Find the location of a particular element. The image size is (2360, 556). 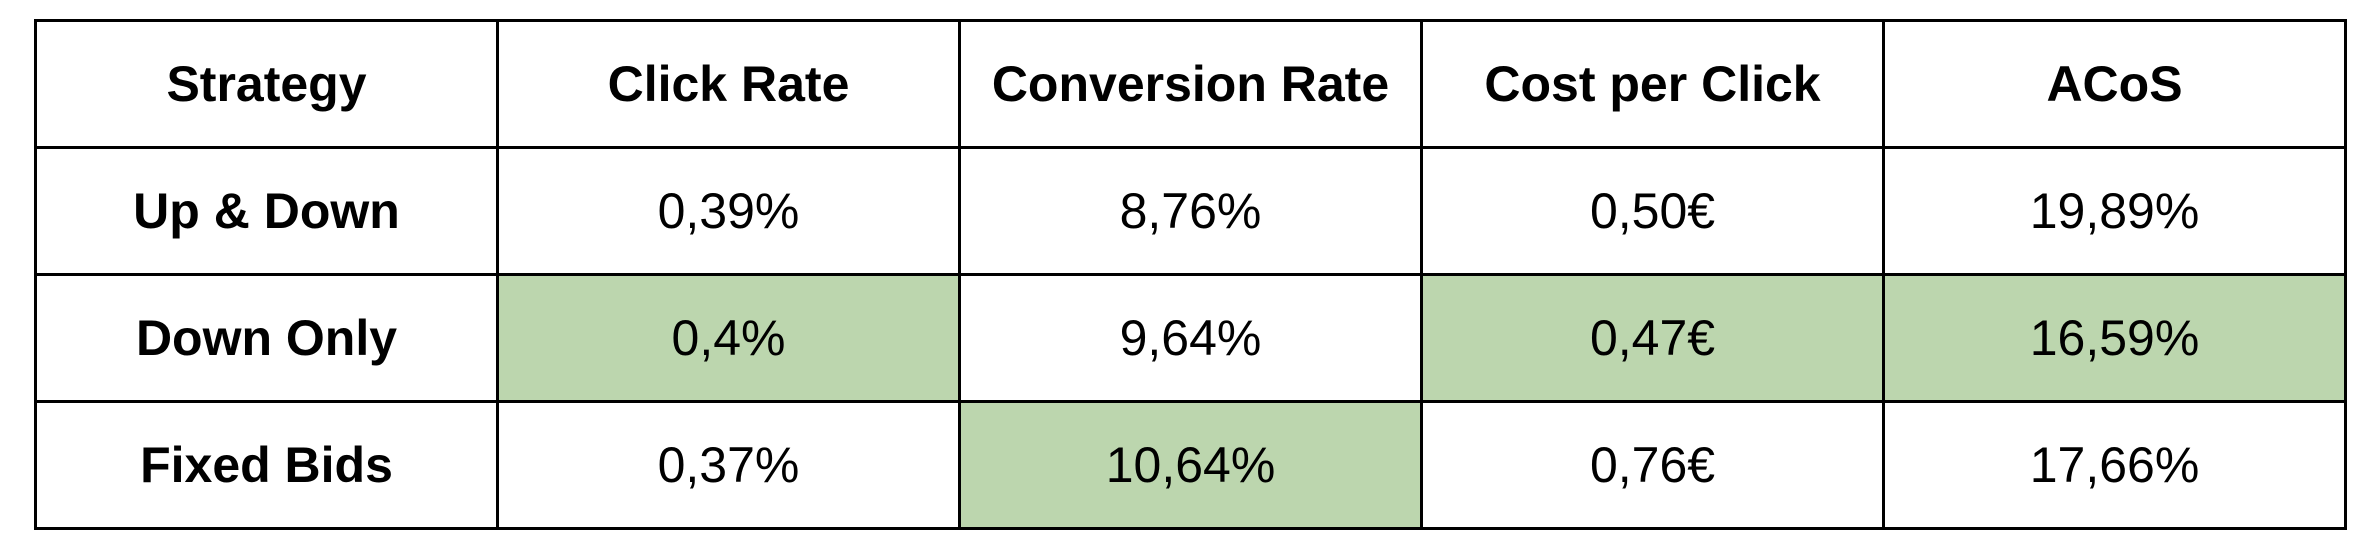

acos-cell: 19,89% is located at coordinates (2114, 211).